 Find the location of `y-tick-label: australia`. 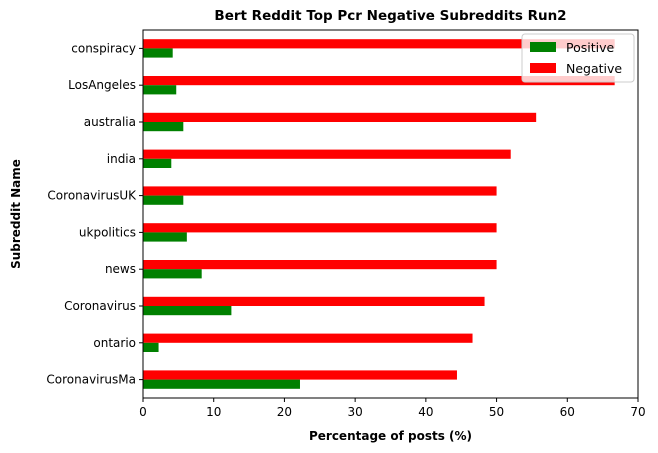

y-tick-label: australia is located at coordinates (110, 122).